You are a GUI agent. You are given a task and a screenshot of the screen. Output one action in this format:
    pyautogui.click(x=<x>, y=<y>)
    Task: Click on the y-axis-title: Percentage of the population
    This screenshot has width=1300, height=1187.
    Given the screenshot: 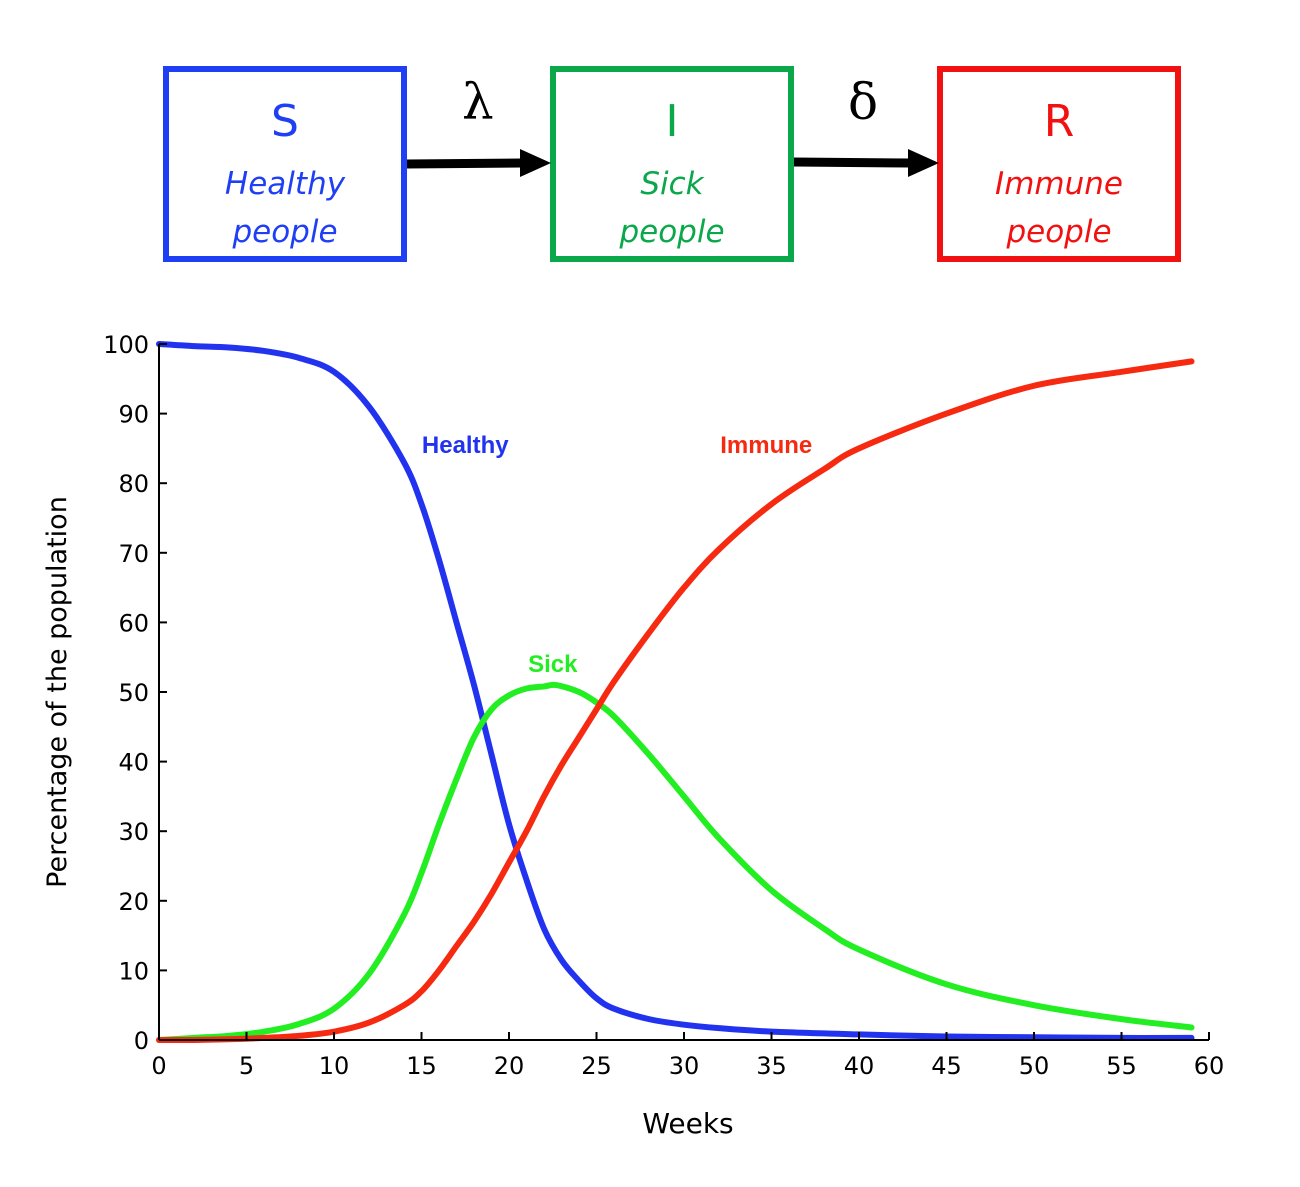 What is the action you would take?
    pyautogui.click(x=57, y=692)
    